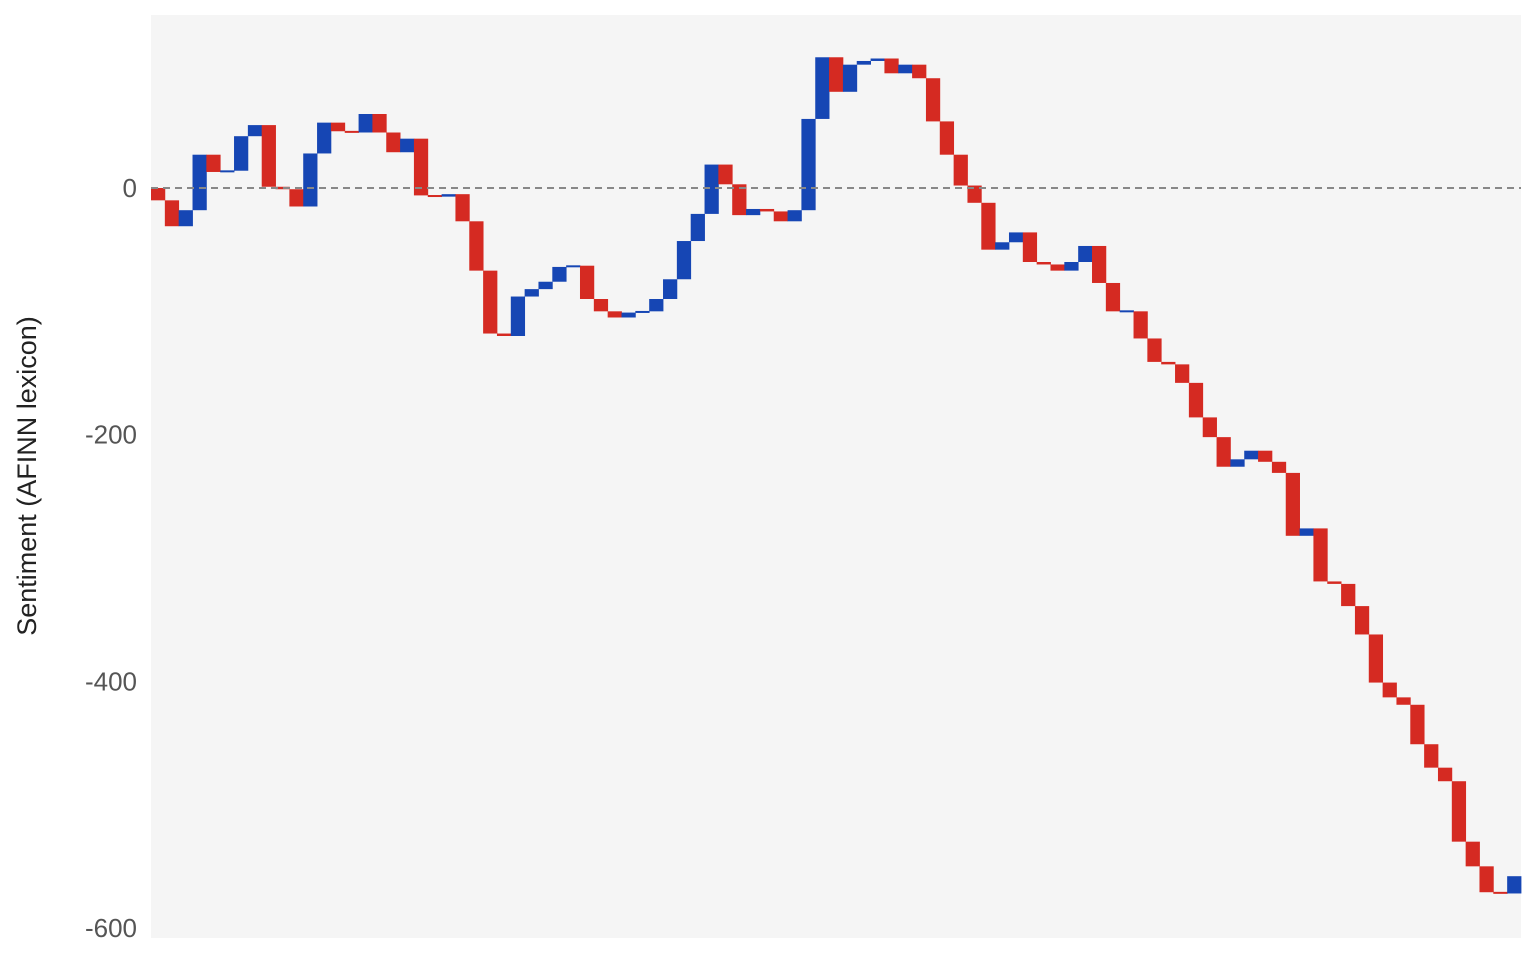  I want to click on y-tick-label: -200, so click(111, 435).